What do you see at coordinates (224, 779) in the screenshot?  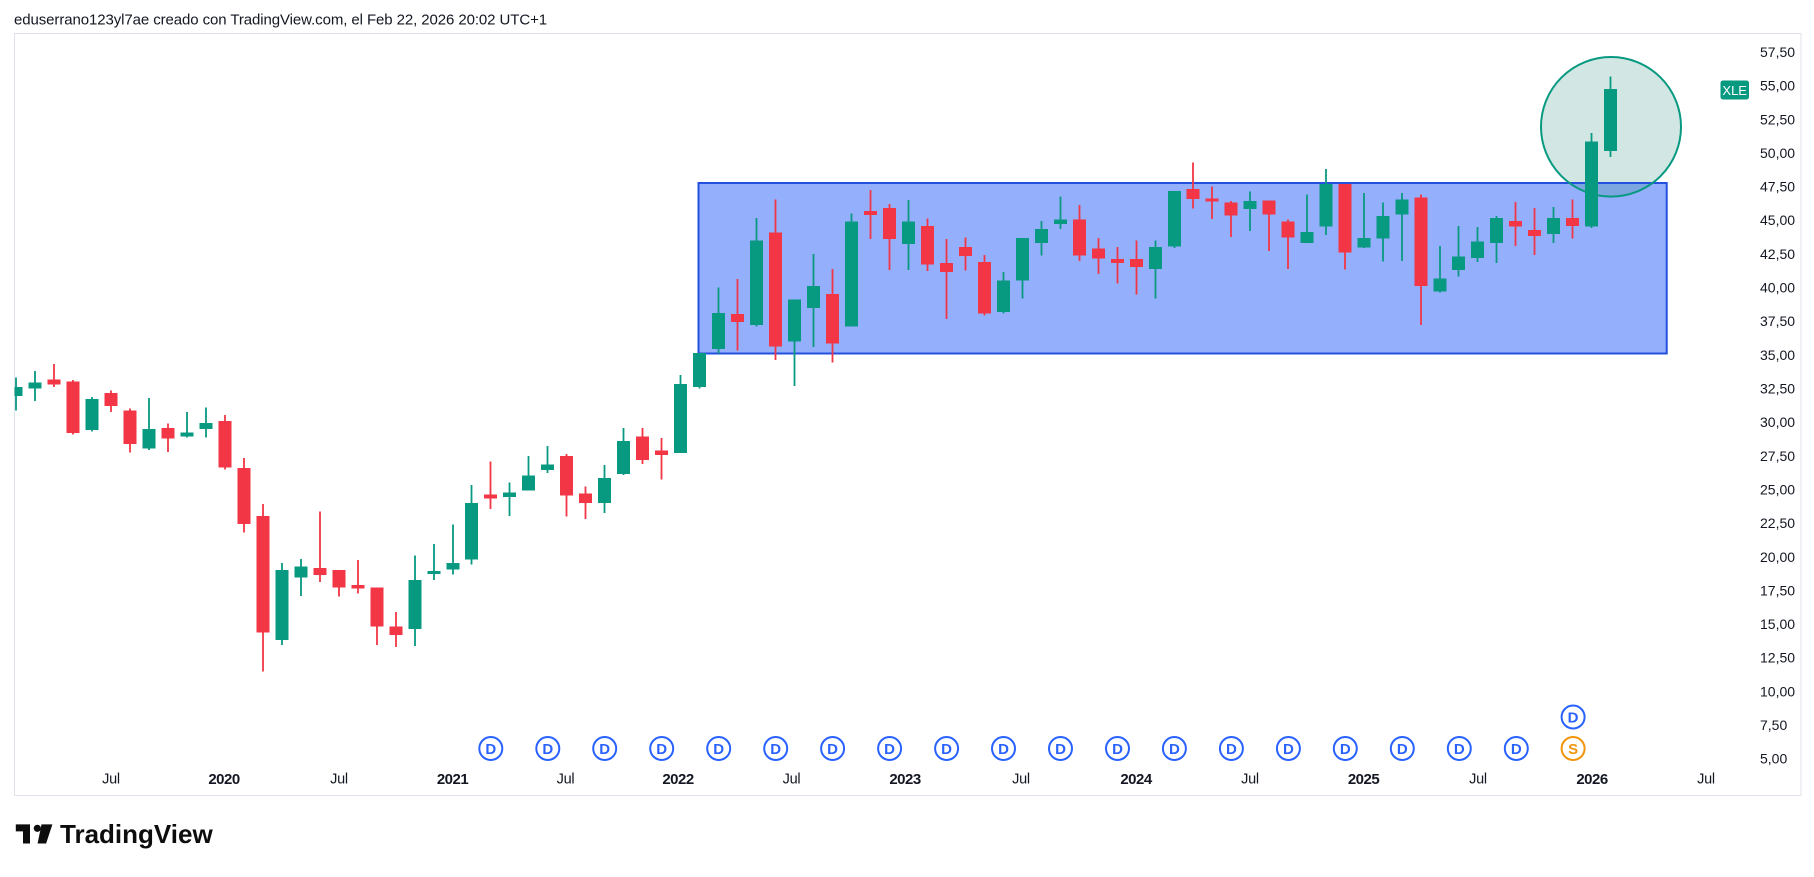 I see `svg-text: 2020` at bounding box center [224, 779].